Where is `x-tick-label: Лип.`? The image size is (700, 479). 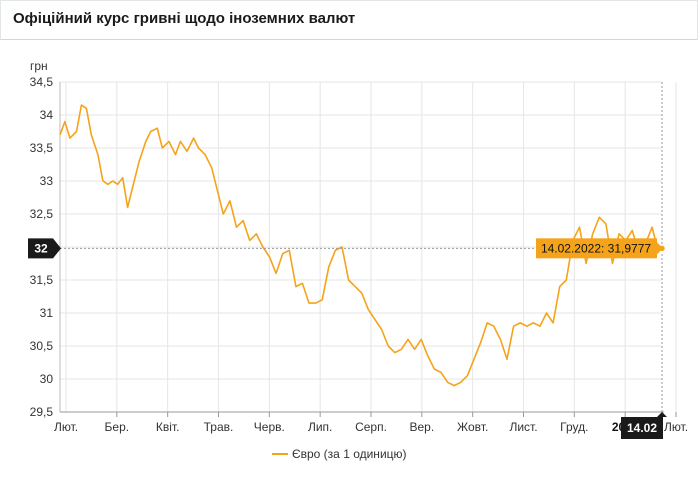
x-tick-label: Лип. is located at coordinates (320, 427).